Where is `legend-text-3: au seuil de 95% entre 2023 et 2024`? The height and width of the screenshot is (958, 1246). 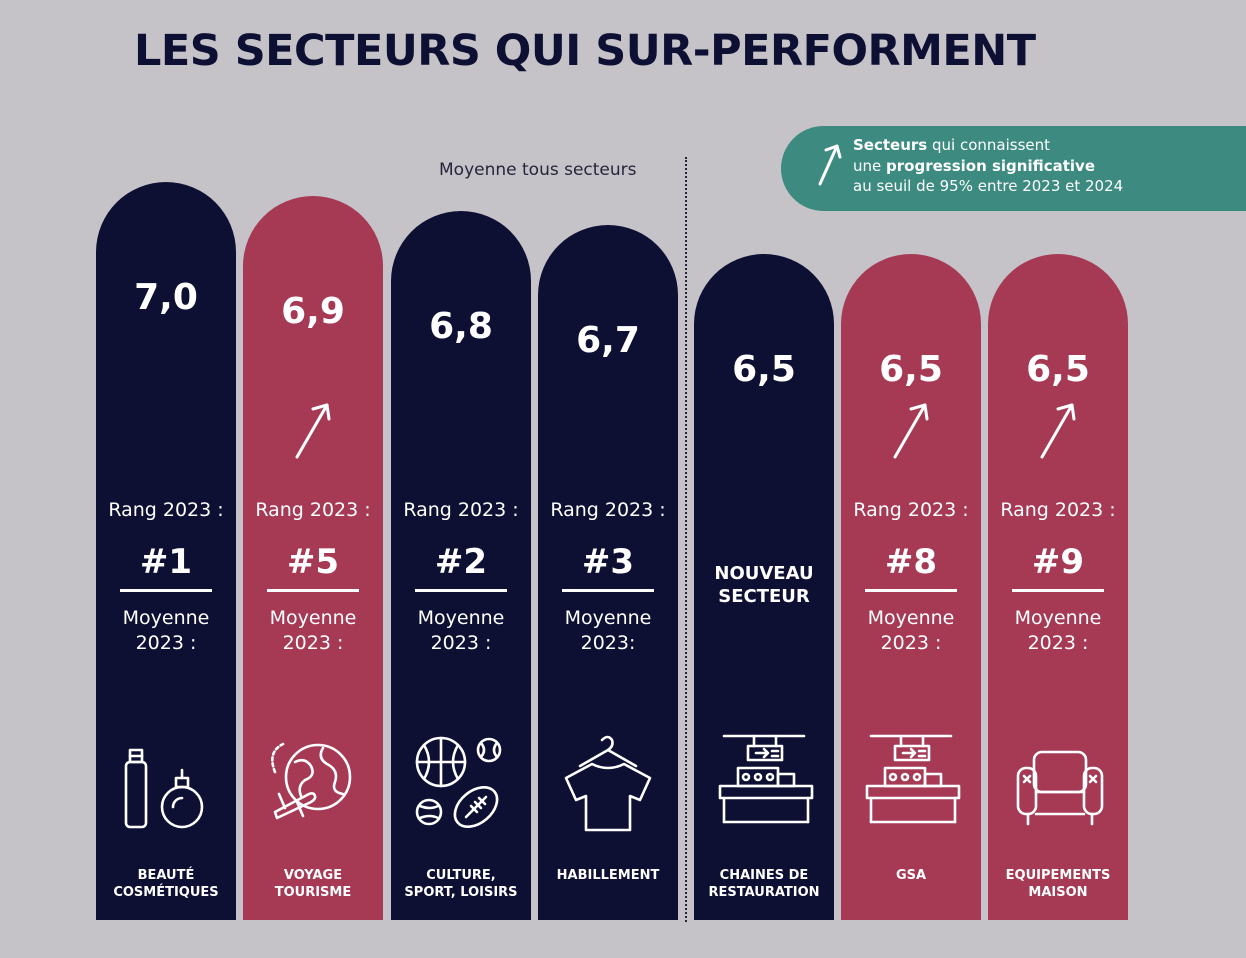
legend-text-3: au seuil de 95% entre 2023 et 2024 is located at coordinates (988, 186).